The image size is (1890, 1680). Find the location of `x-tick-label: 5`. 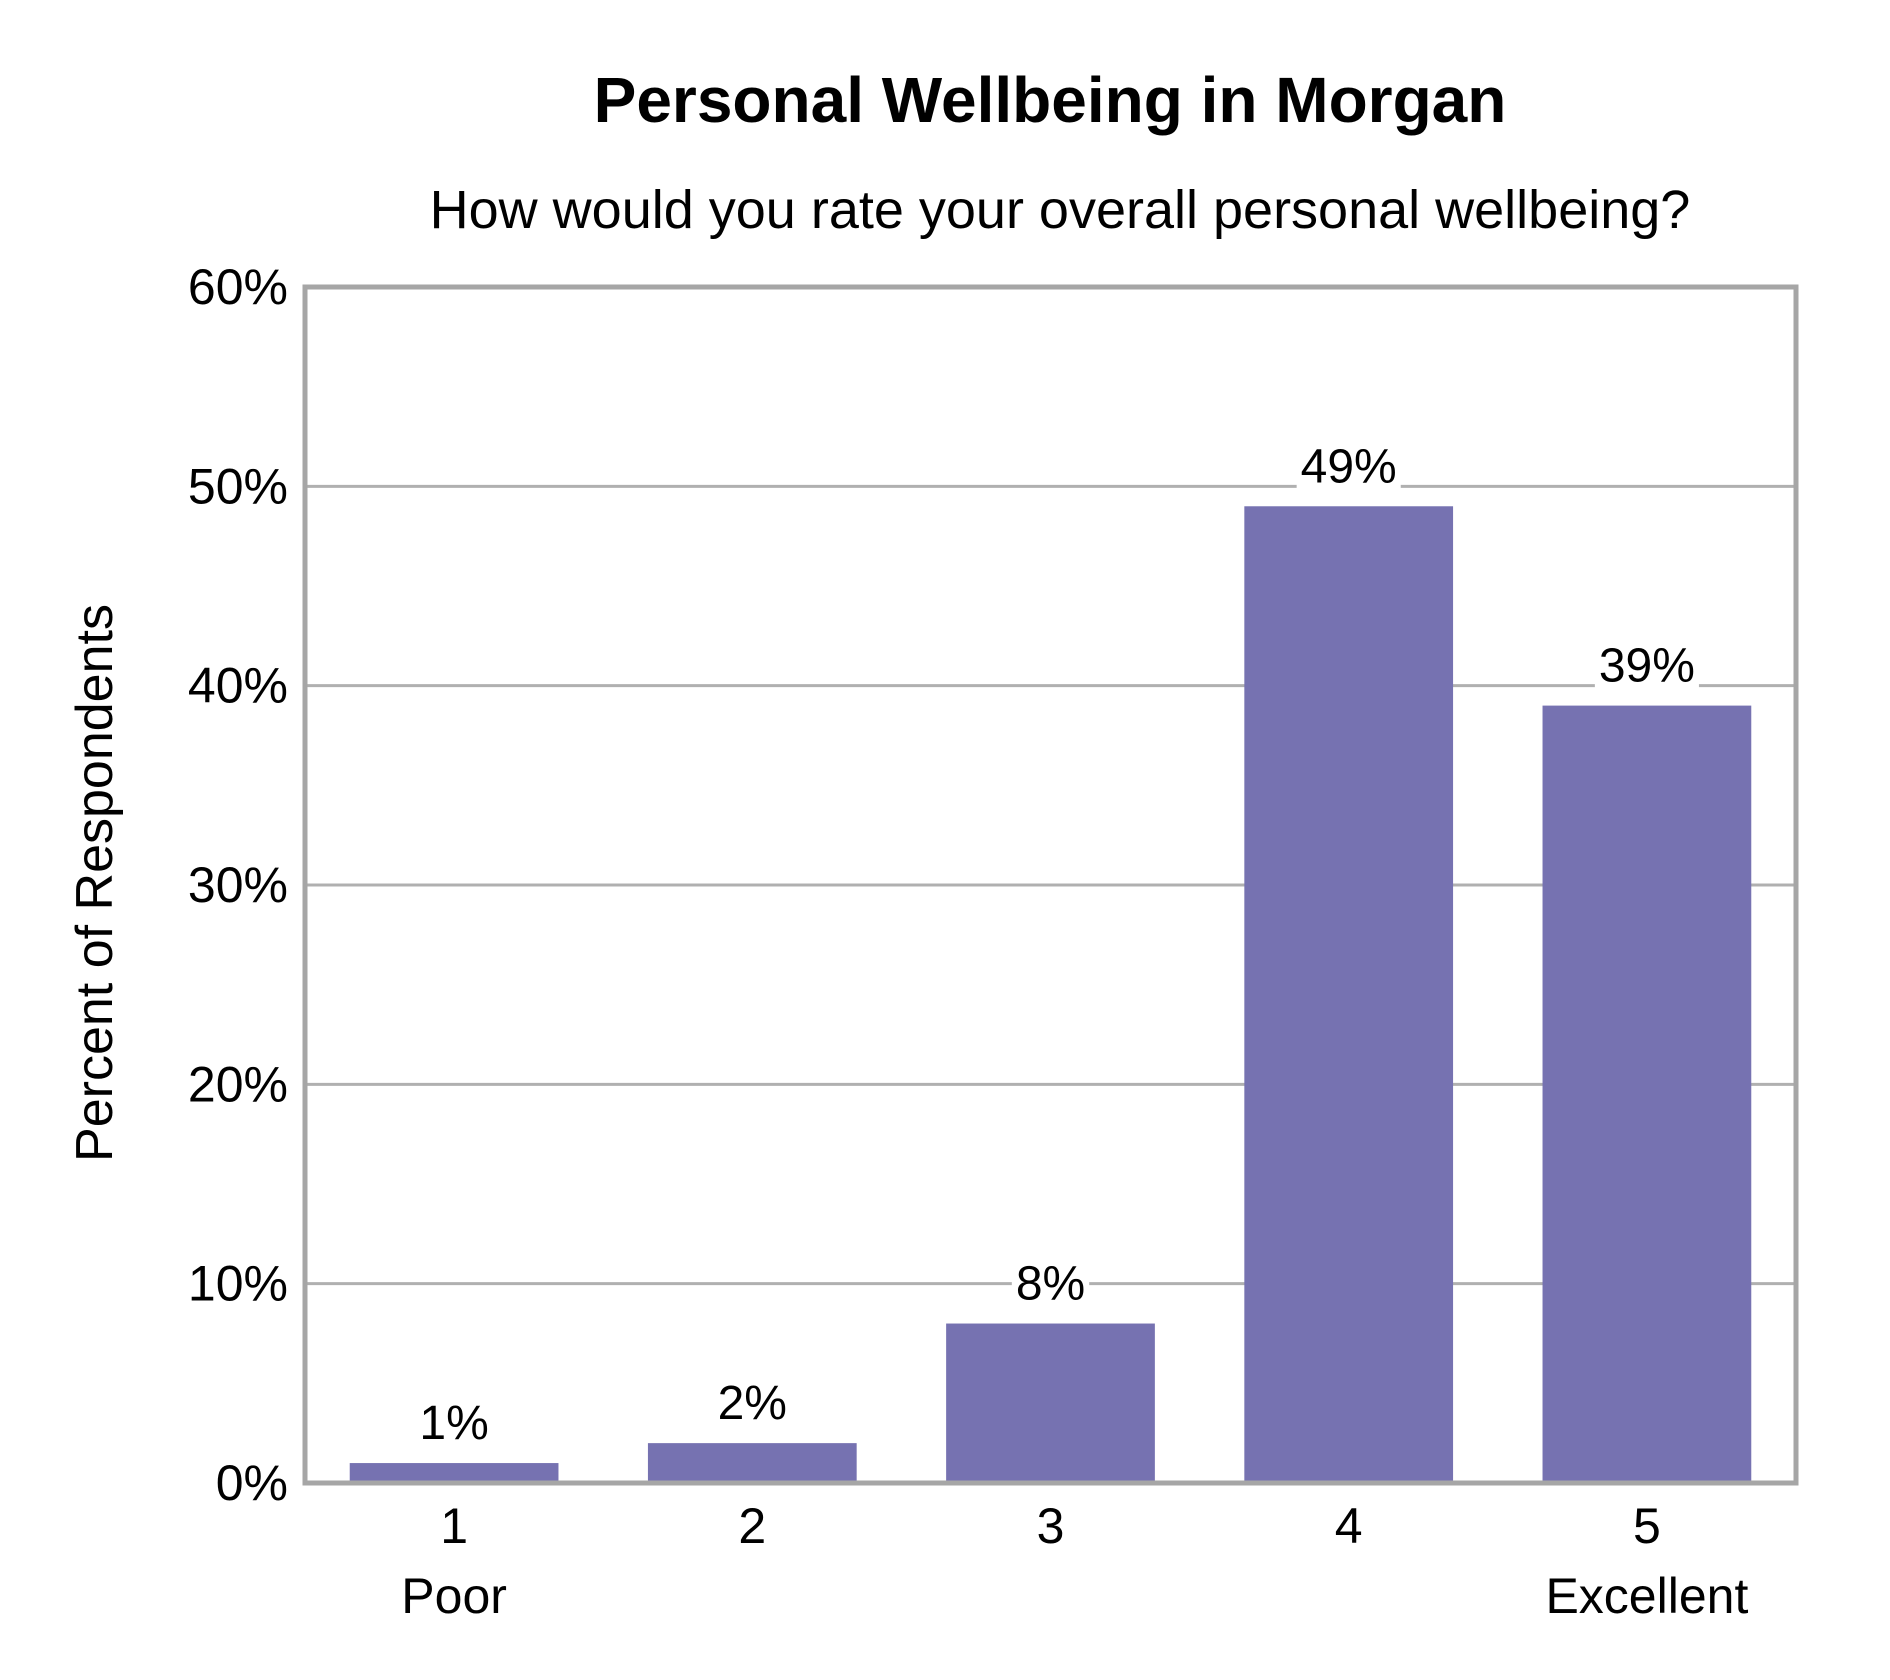

x-tick-label: 5 is located at coordinates (1647, 1526).